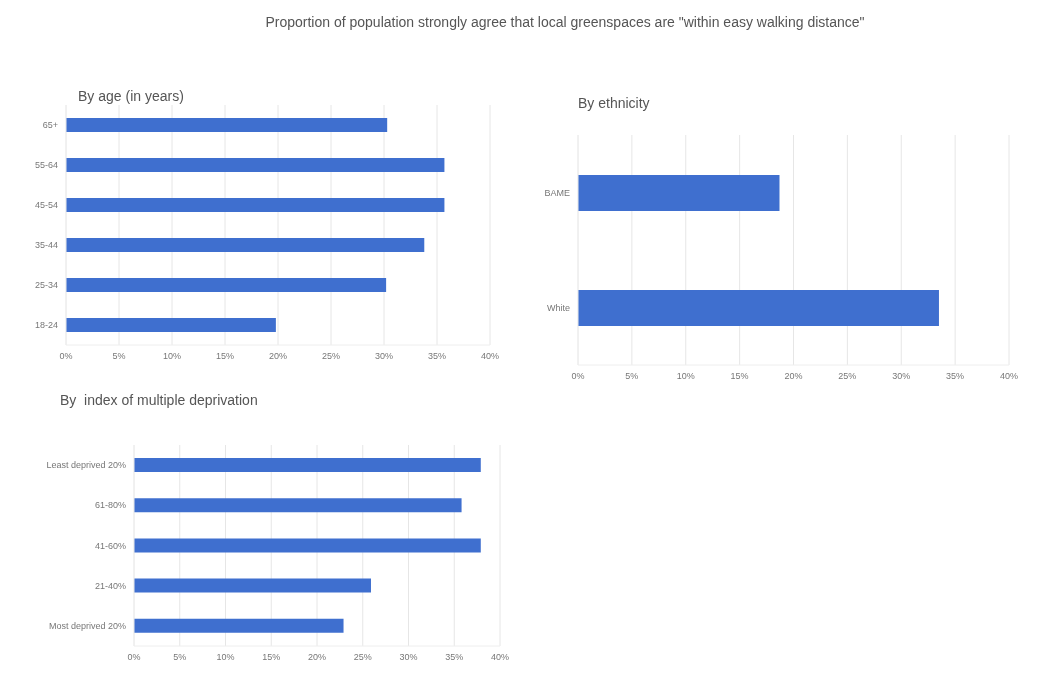 This screenshot has width=1039, height=681. What do you see at coordinates (159, 400) in the screenshot?
I see `chart-subtitle: By index of multiple deprivation` at bounding box center [159, 400].